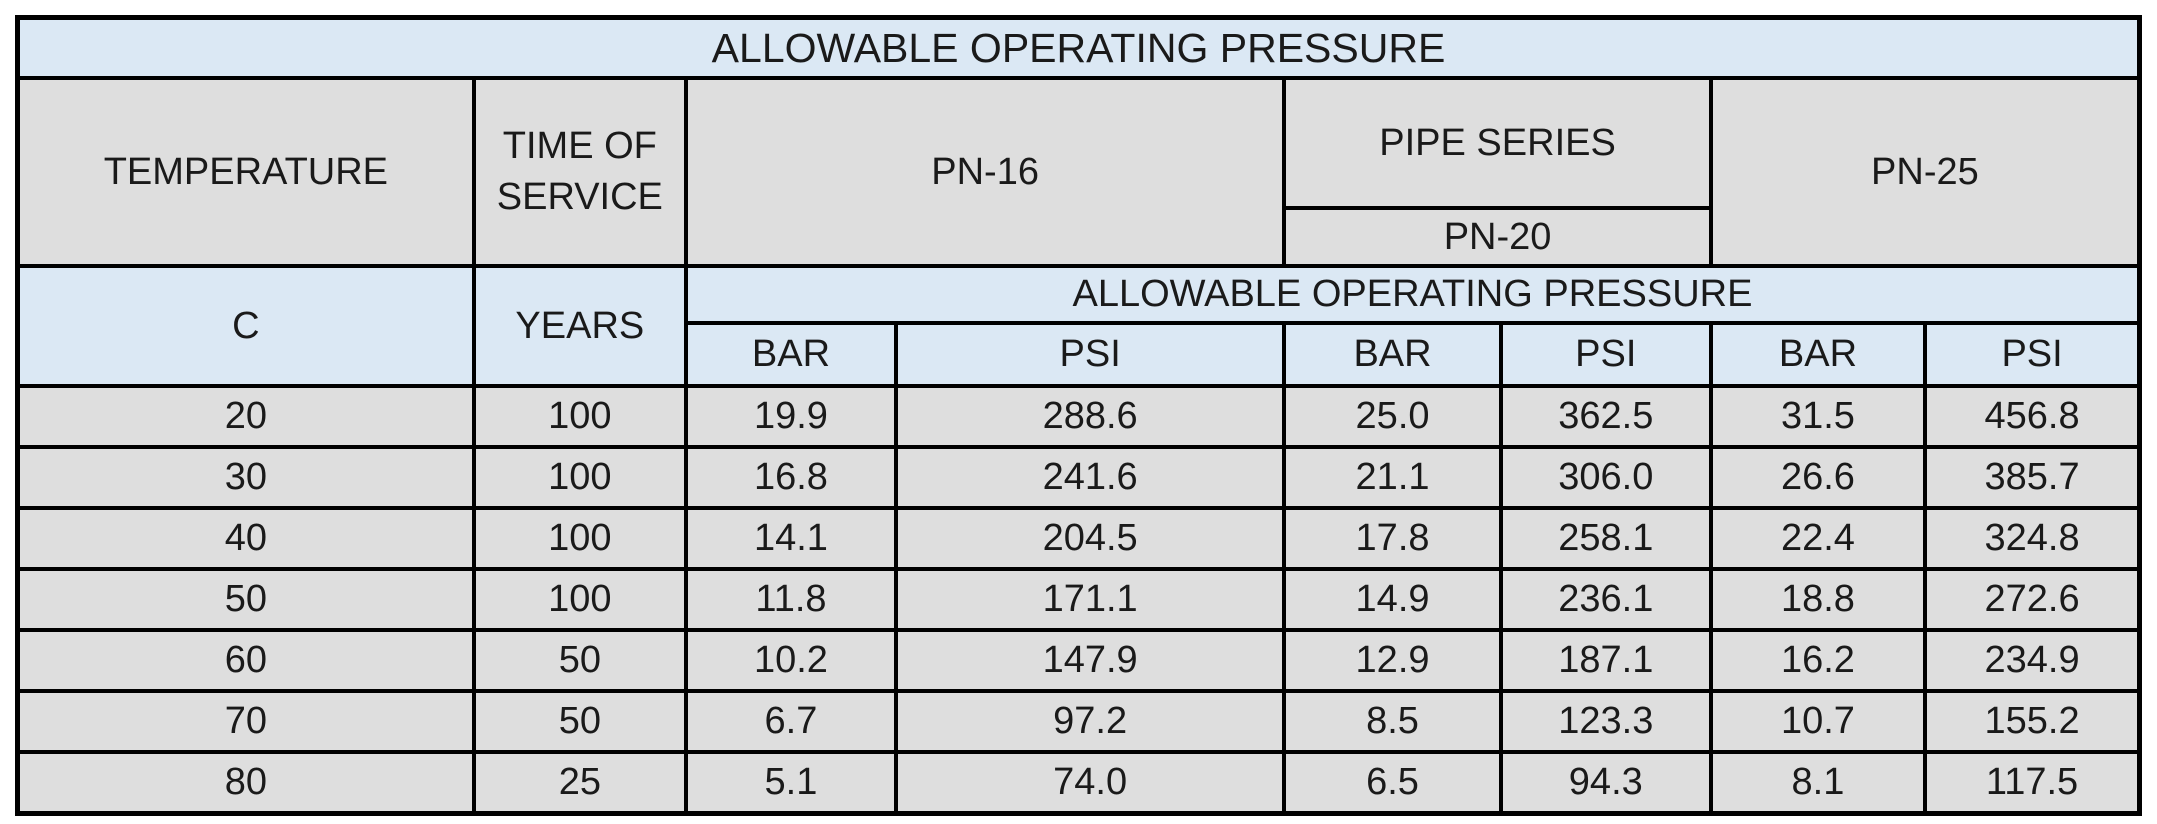 This screenshot has width=2157, height=824. I want to click on table-row: 30 100 16.8 241.6 21.1 306.0 26.6 385.7, so click(1078, 477).